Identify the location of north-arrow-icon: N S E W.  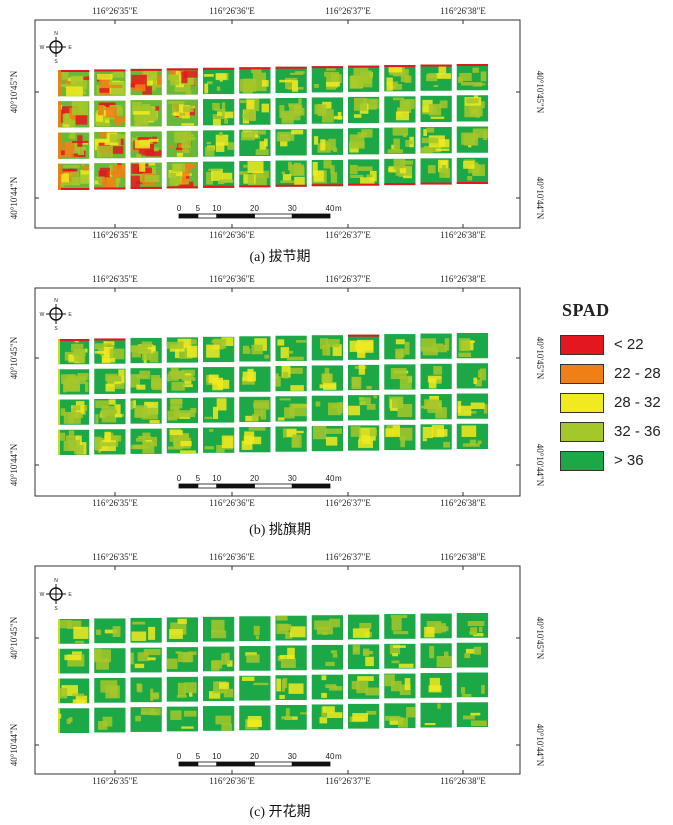
(56, 595).